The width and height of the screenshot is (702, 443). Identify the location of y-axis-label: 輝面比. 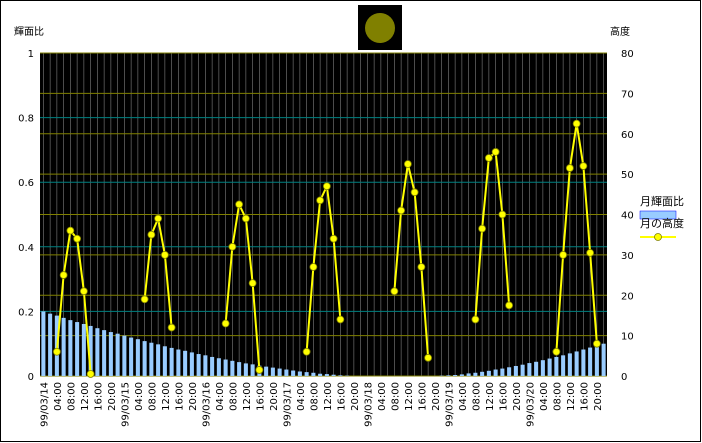
(29, 32).